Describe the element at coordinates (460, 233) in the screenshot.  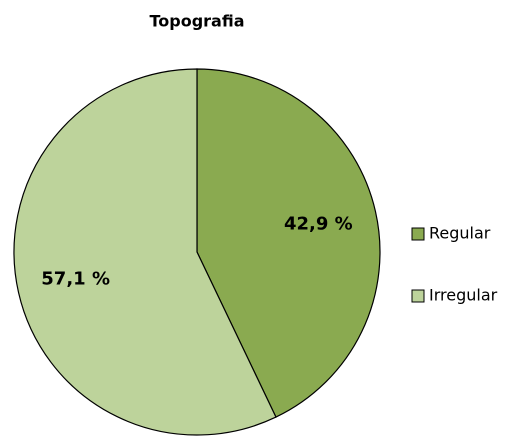
I see `legend-label: Regular` at that location.